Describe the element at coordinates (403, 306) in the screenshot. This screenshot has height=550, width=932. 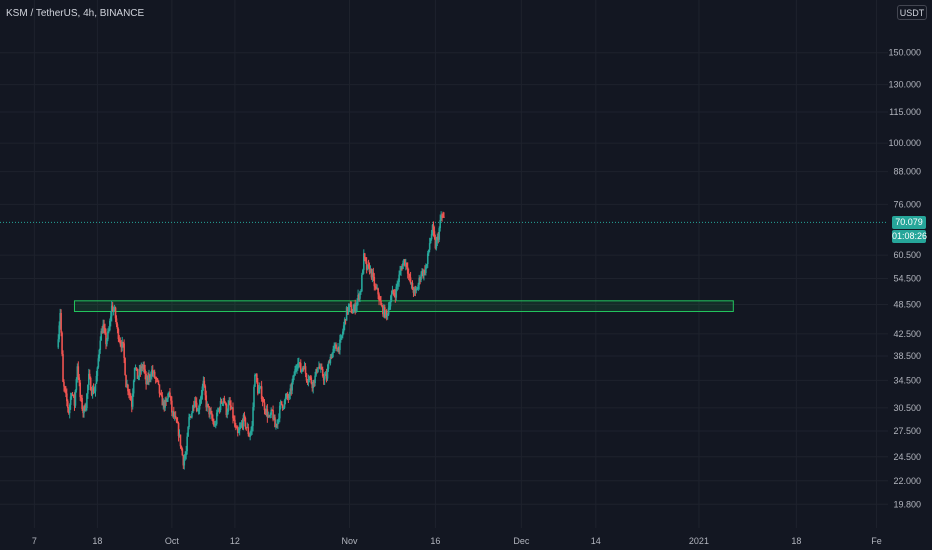
I see `support-zone` at that location.